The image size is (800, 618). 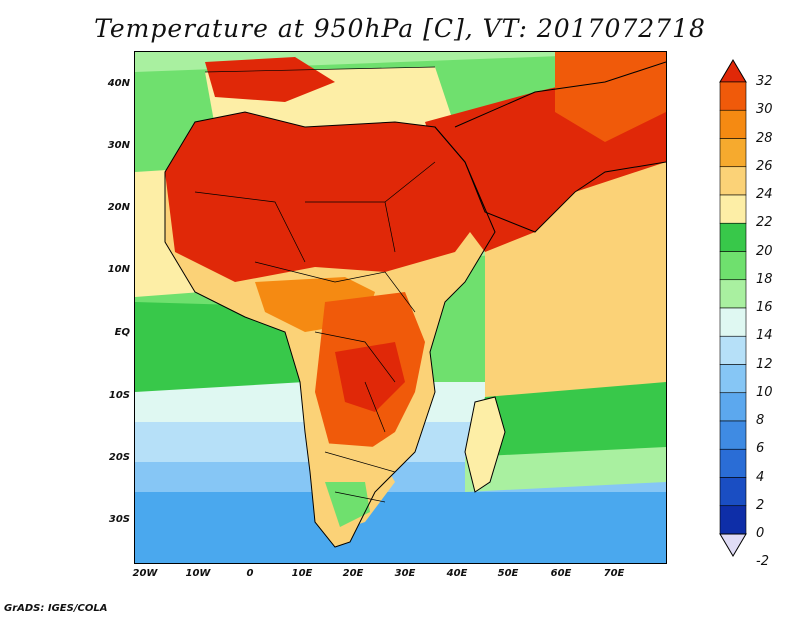 What do you see at coordinates (302, 573) in the screenshot?
I see `longitude-label: 10E` at bounding box center [302, 573].